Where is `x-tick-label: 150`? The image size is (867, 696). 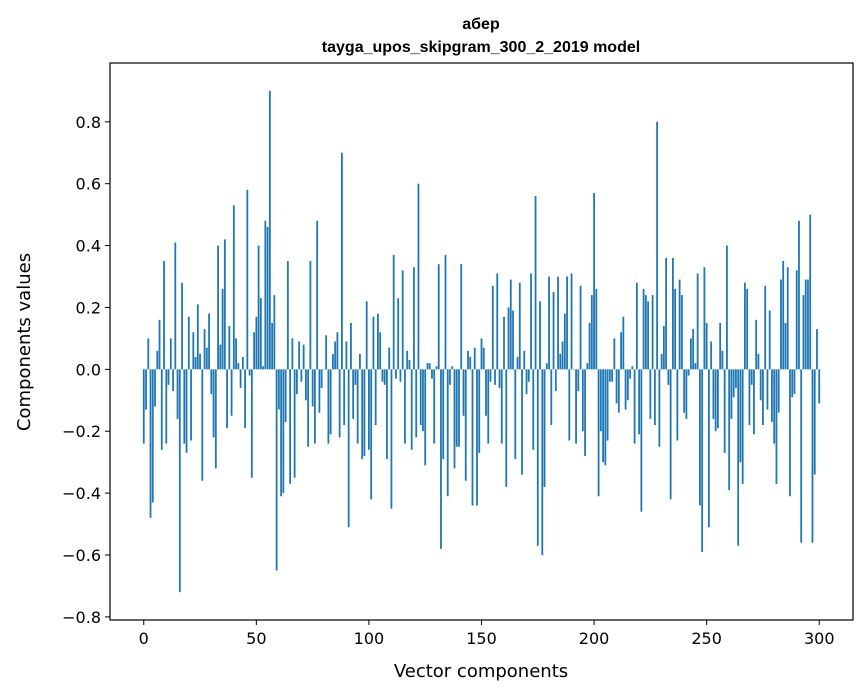 x-tick-label: 150 is located at coordinates (481, 638).